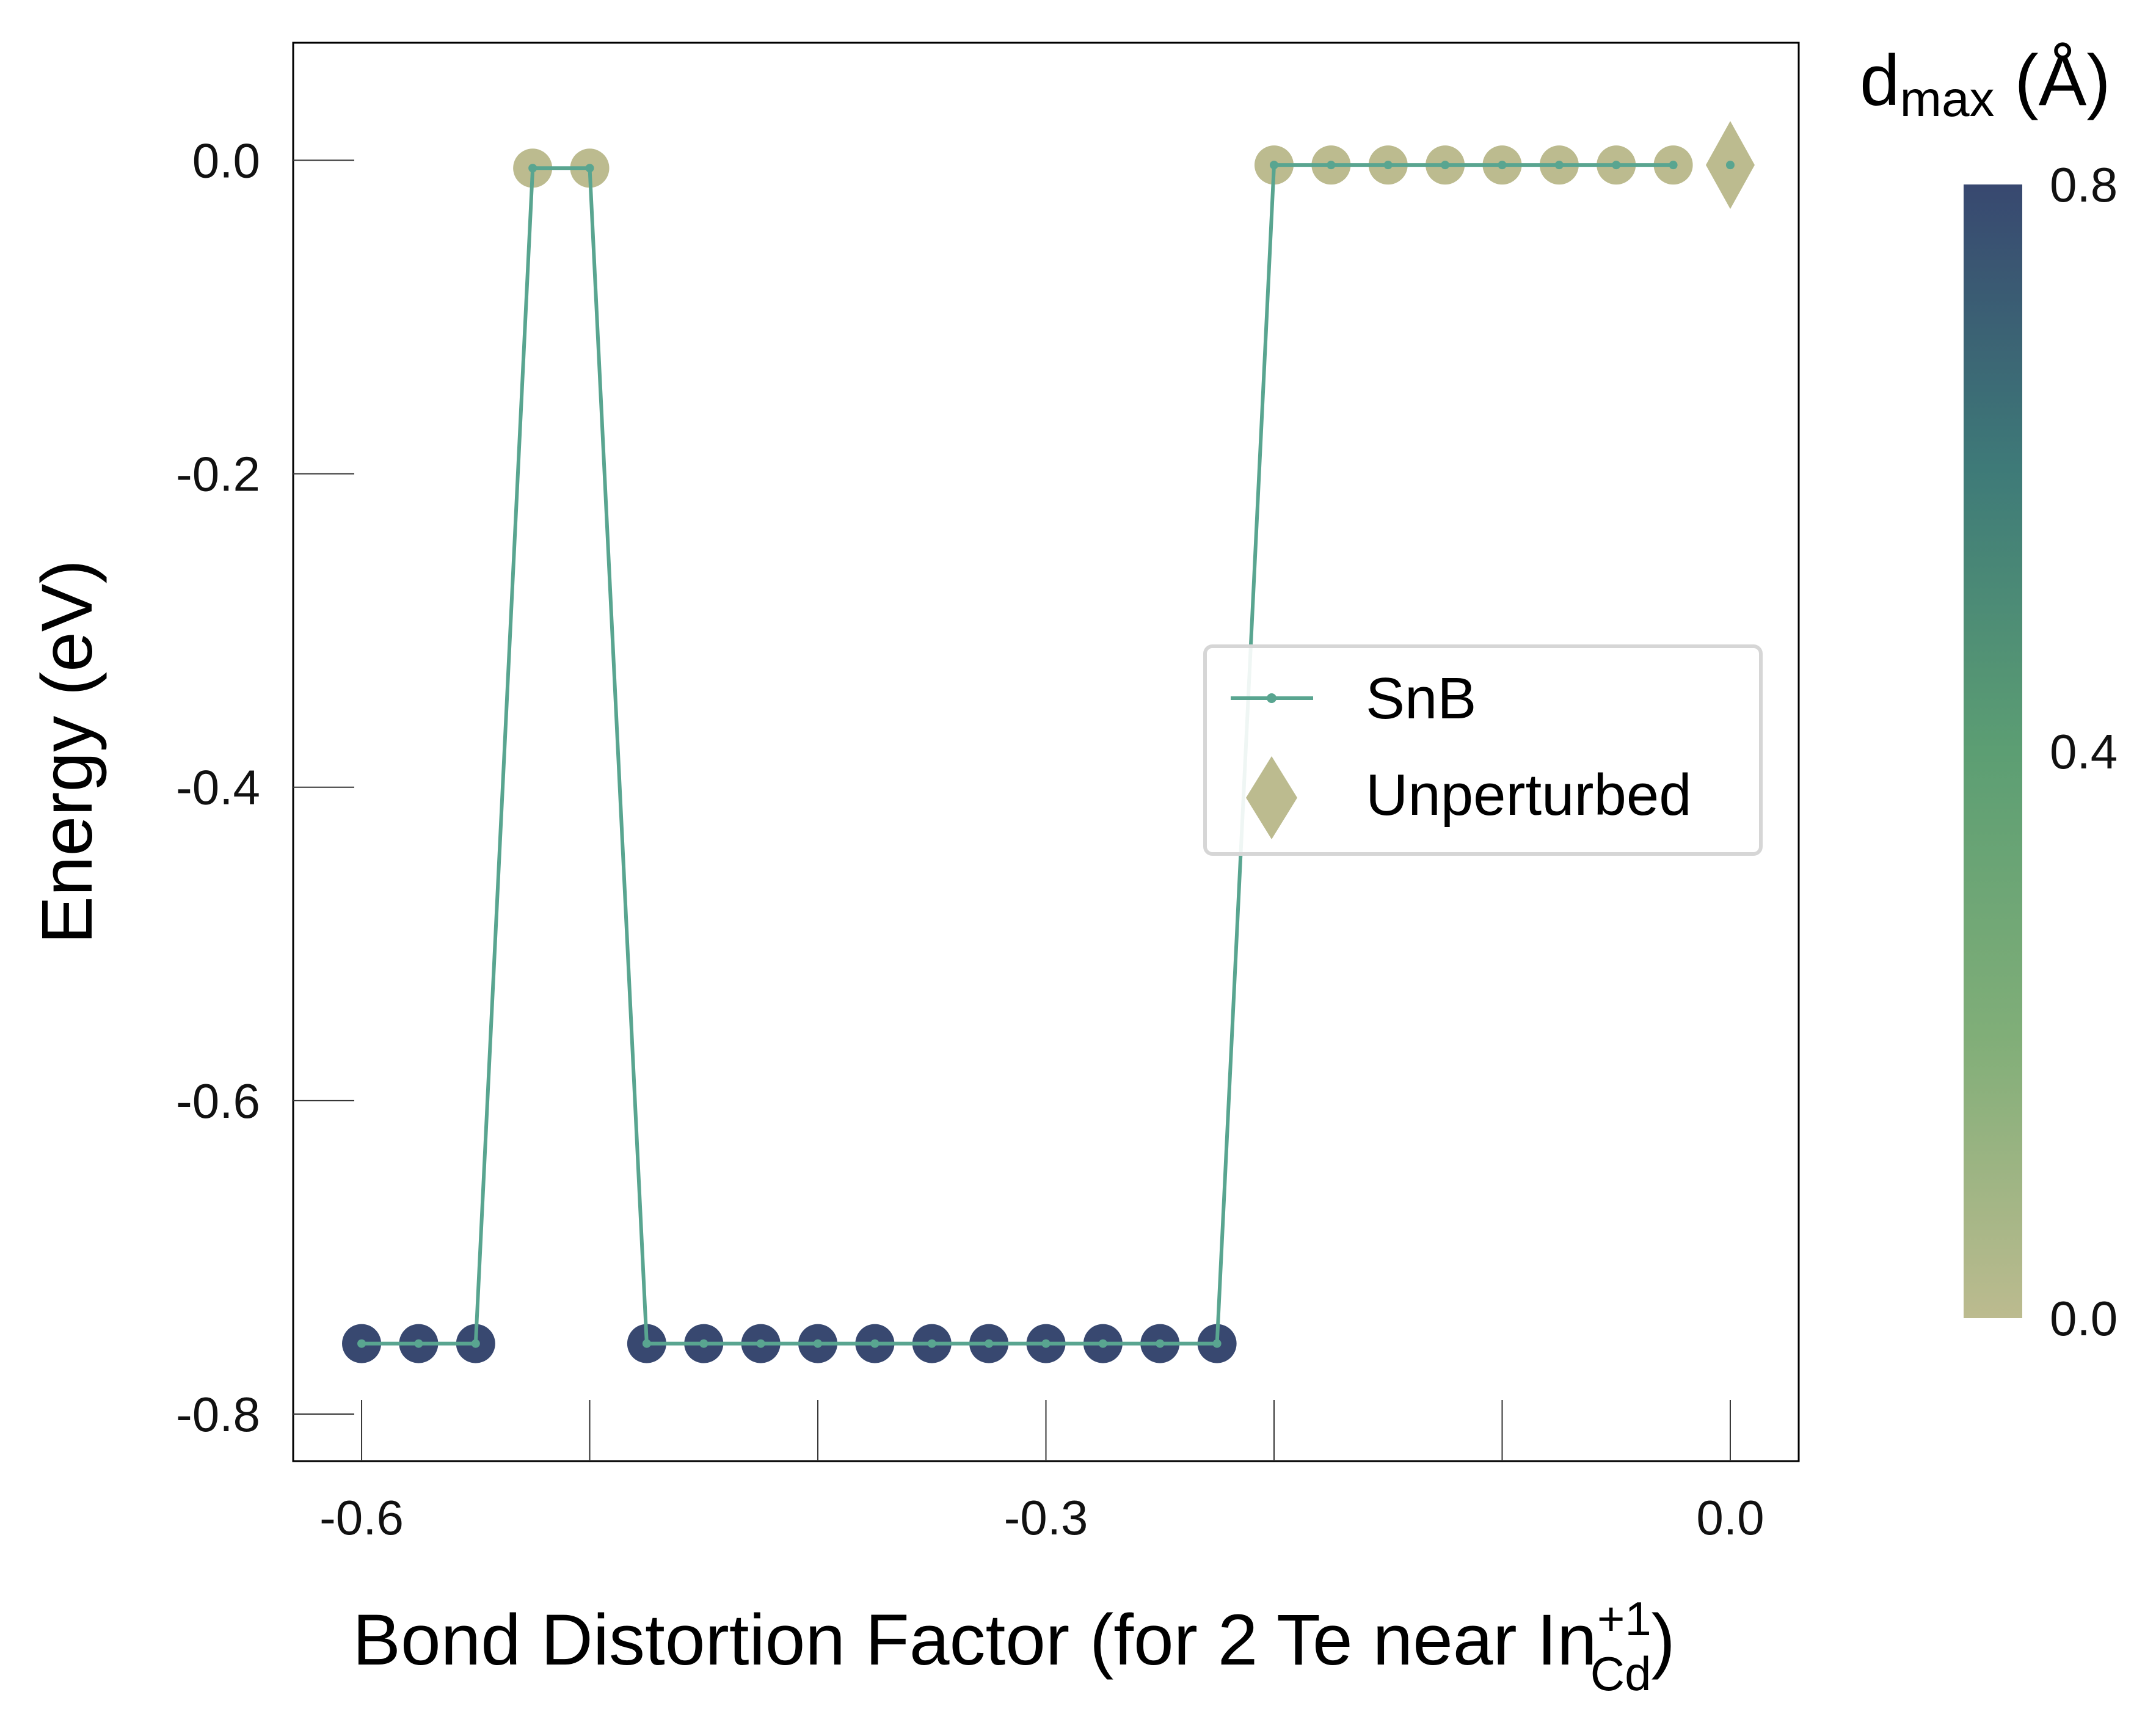 The image size is (2156, 1714). I want to click on y-tick-label: 0.0, so click(226, 160).